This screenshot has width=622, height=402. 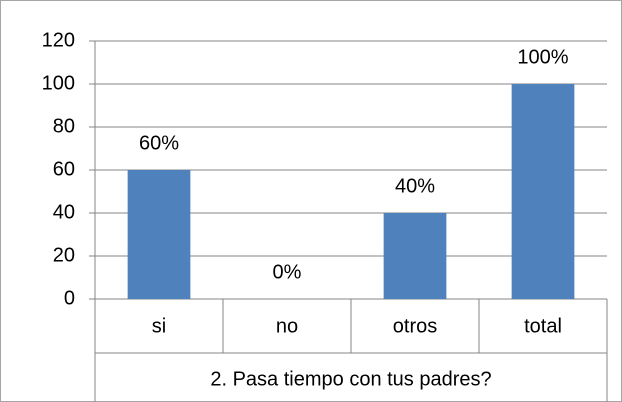 What do you see at coordinates (64, 126) in the screenshot?
I see `y-tick-label: 80` at bounding box center [64, 126].